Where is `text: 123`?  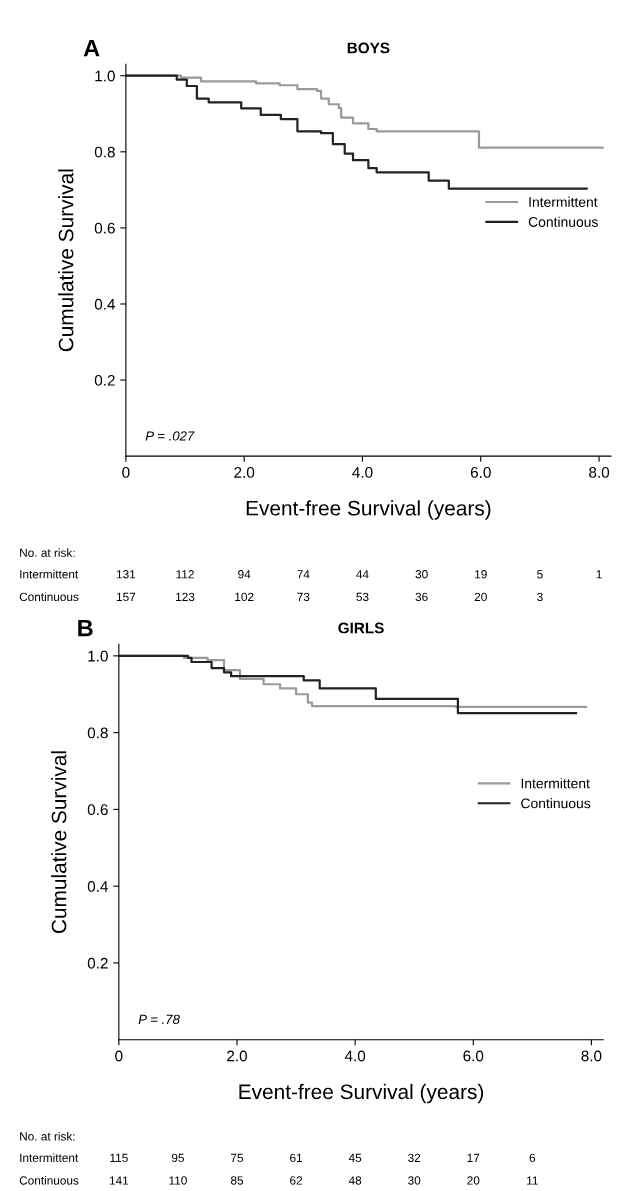
text: 123 is located at coordinates (185, 597).